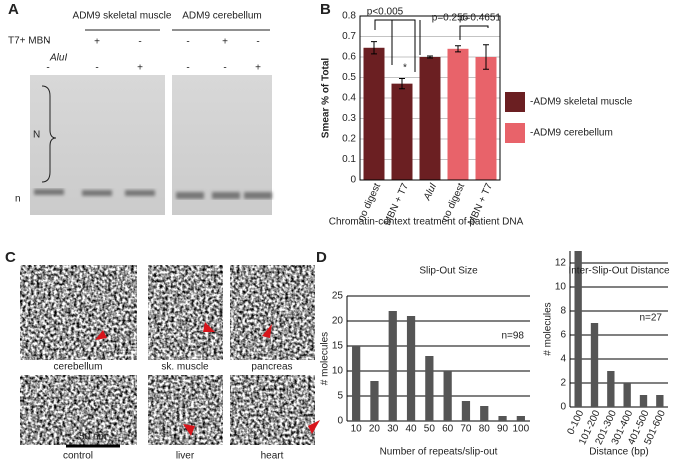 Image resolution: width=683 pixels, height=464 pixels. Describe the element at coordinates (10, 257) in the screenshot. I see `panel-letter: C` at that location.